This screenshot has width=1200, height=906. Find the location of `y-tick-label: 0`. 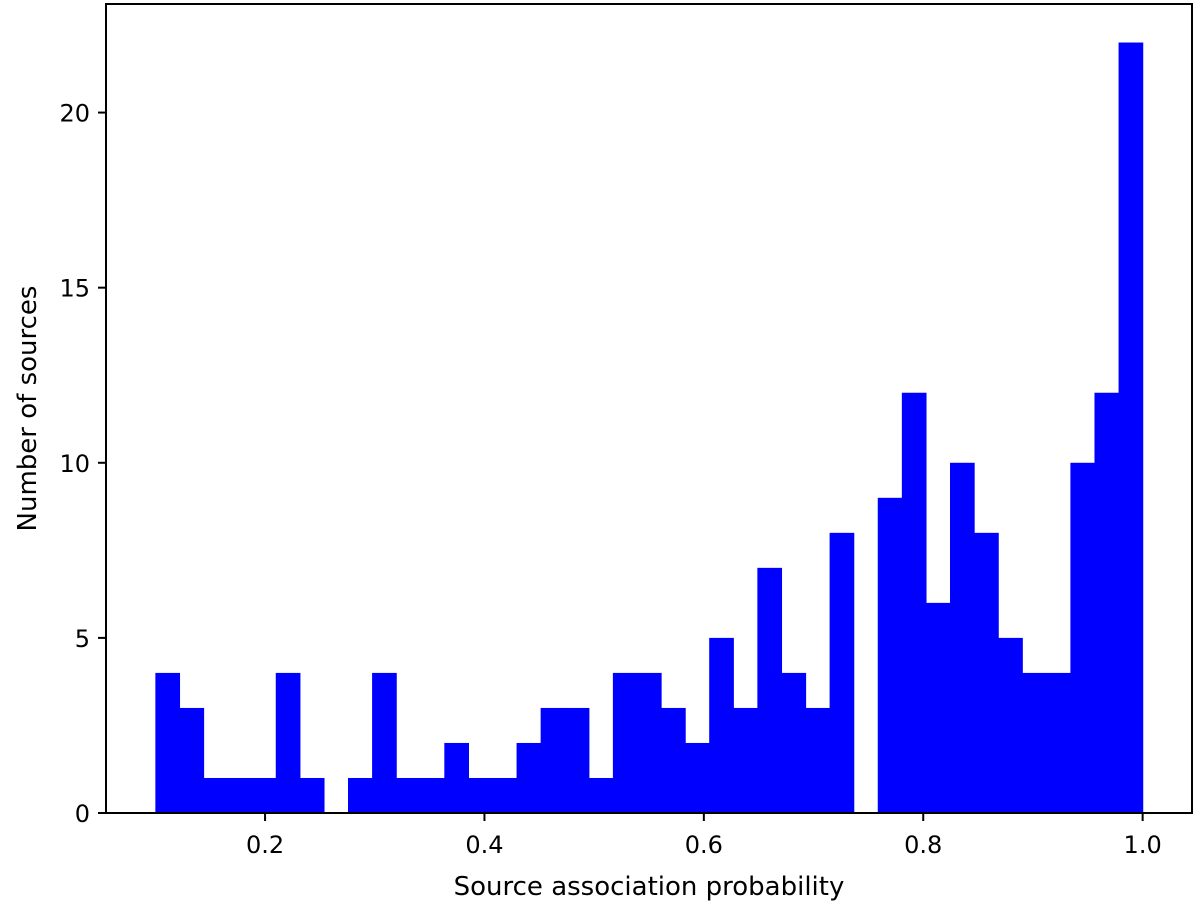

y-tick-label: 0 is located at coordinates (82, 814).